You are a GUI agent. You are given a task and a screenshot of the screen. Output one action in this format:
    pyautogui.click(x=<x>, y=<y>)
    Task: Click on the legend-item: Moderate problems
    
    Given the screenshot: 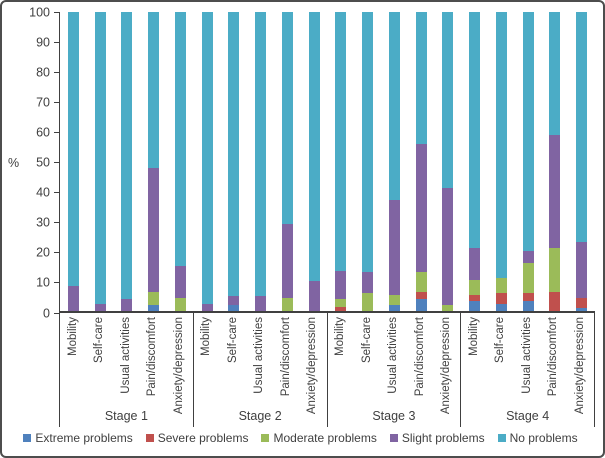 What is the action you would take?
    pyautogui.click(x=319, y=438)
    